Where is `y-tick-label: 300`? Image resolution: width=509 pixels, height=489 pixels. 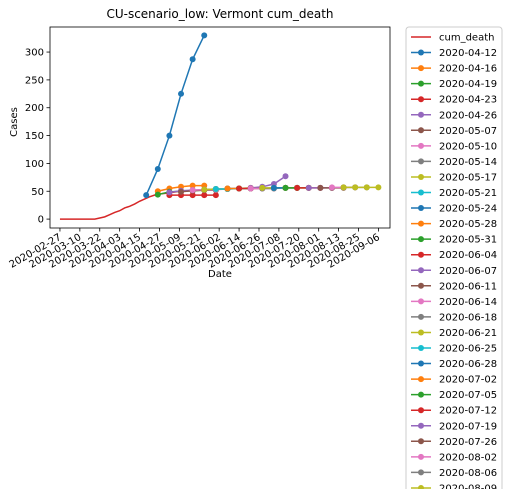
y-tick-label: 300 is located at coordinates (34, 53).